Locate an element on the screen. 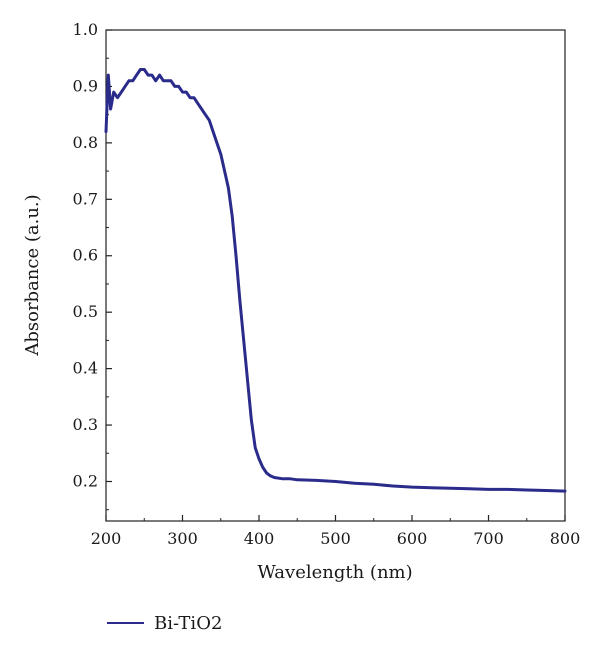  y-tick-label: 0.5 is located at coordinates (85, 311).